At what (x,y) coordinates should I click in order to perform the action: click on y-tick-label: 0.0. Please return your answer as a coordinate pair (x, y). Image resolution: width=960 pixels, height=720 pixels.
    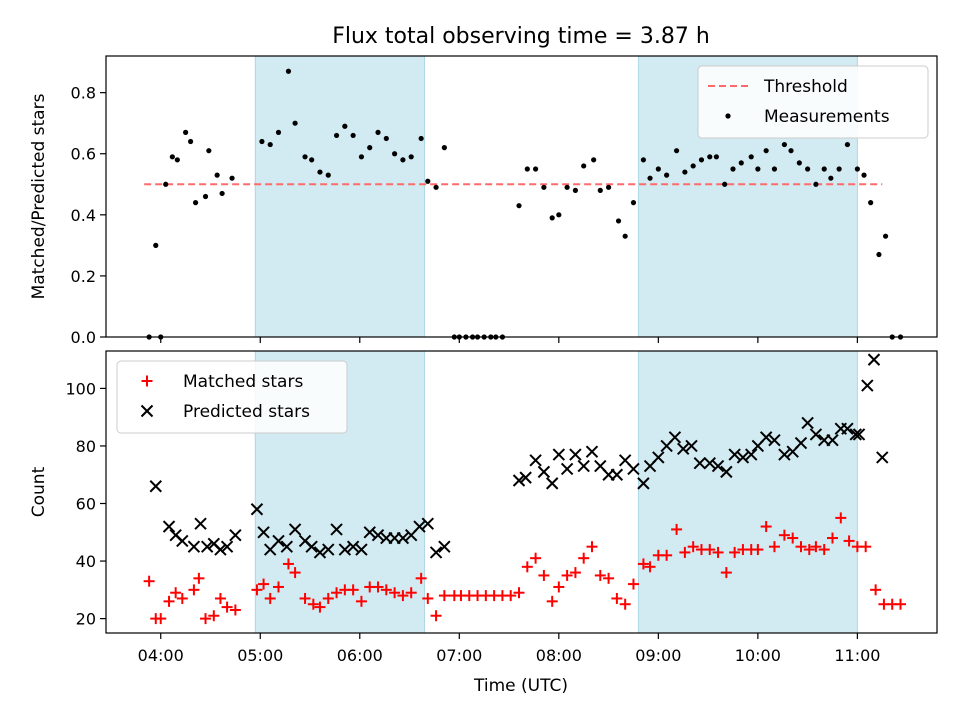
    Looking at the image, I should click on (83, 337).